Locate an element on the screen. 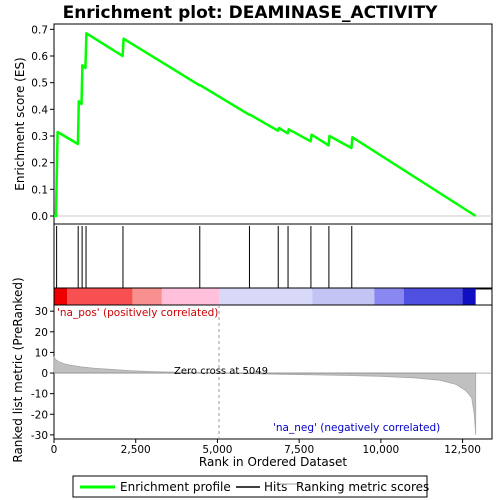  es-y-tick-label: 0.4 is located at coordinates (39, 110).